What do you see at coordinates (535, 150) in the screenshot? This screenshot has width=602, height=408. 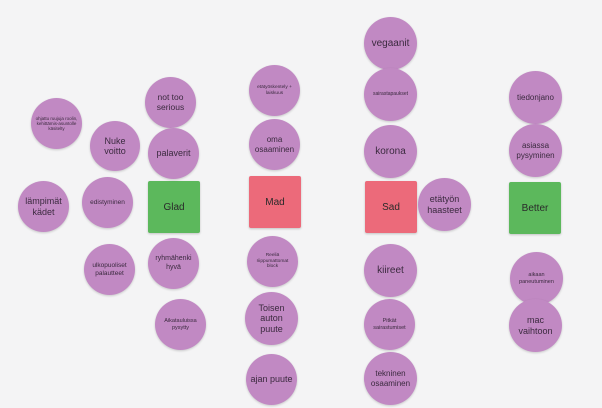 I see `note-better-staying-on-topic: asiassa pysyminen` at bounding box center [535, 150].